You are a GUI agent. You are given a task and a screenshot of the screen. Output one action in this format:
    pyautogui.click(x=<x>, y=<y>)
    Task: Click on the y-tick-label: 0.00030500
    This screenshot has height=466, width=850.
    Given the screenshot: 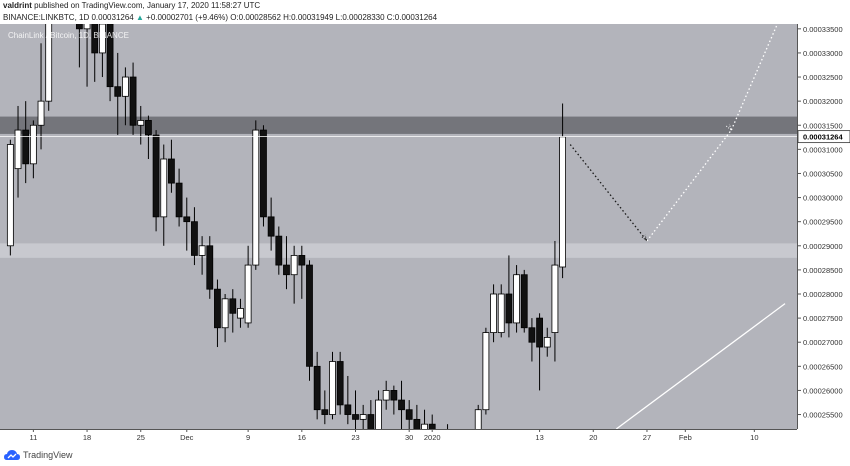 What is the action you would take?
    pyautogui.click(x=823, y=173)
    